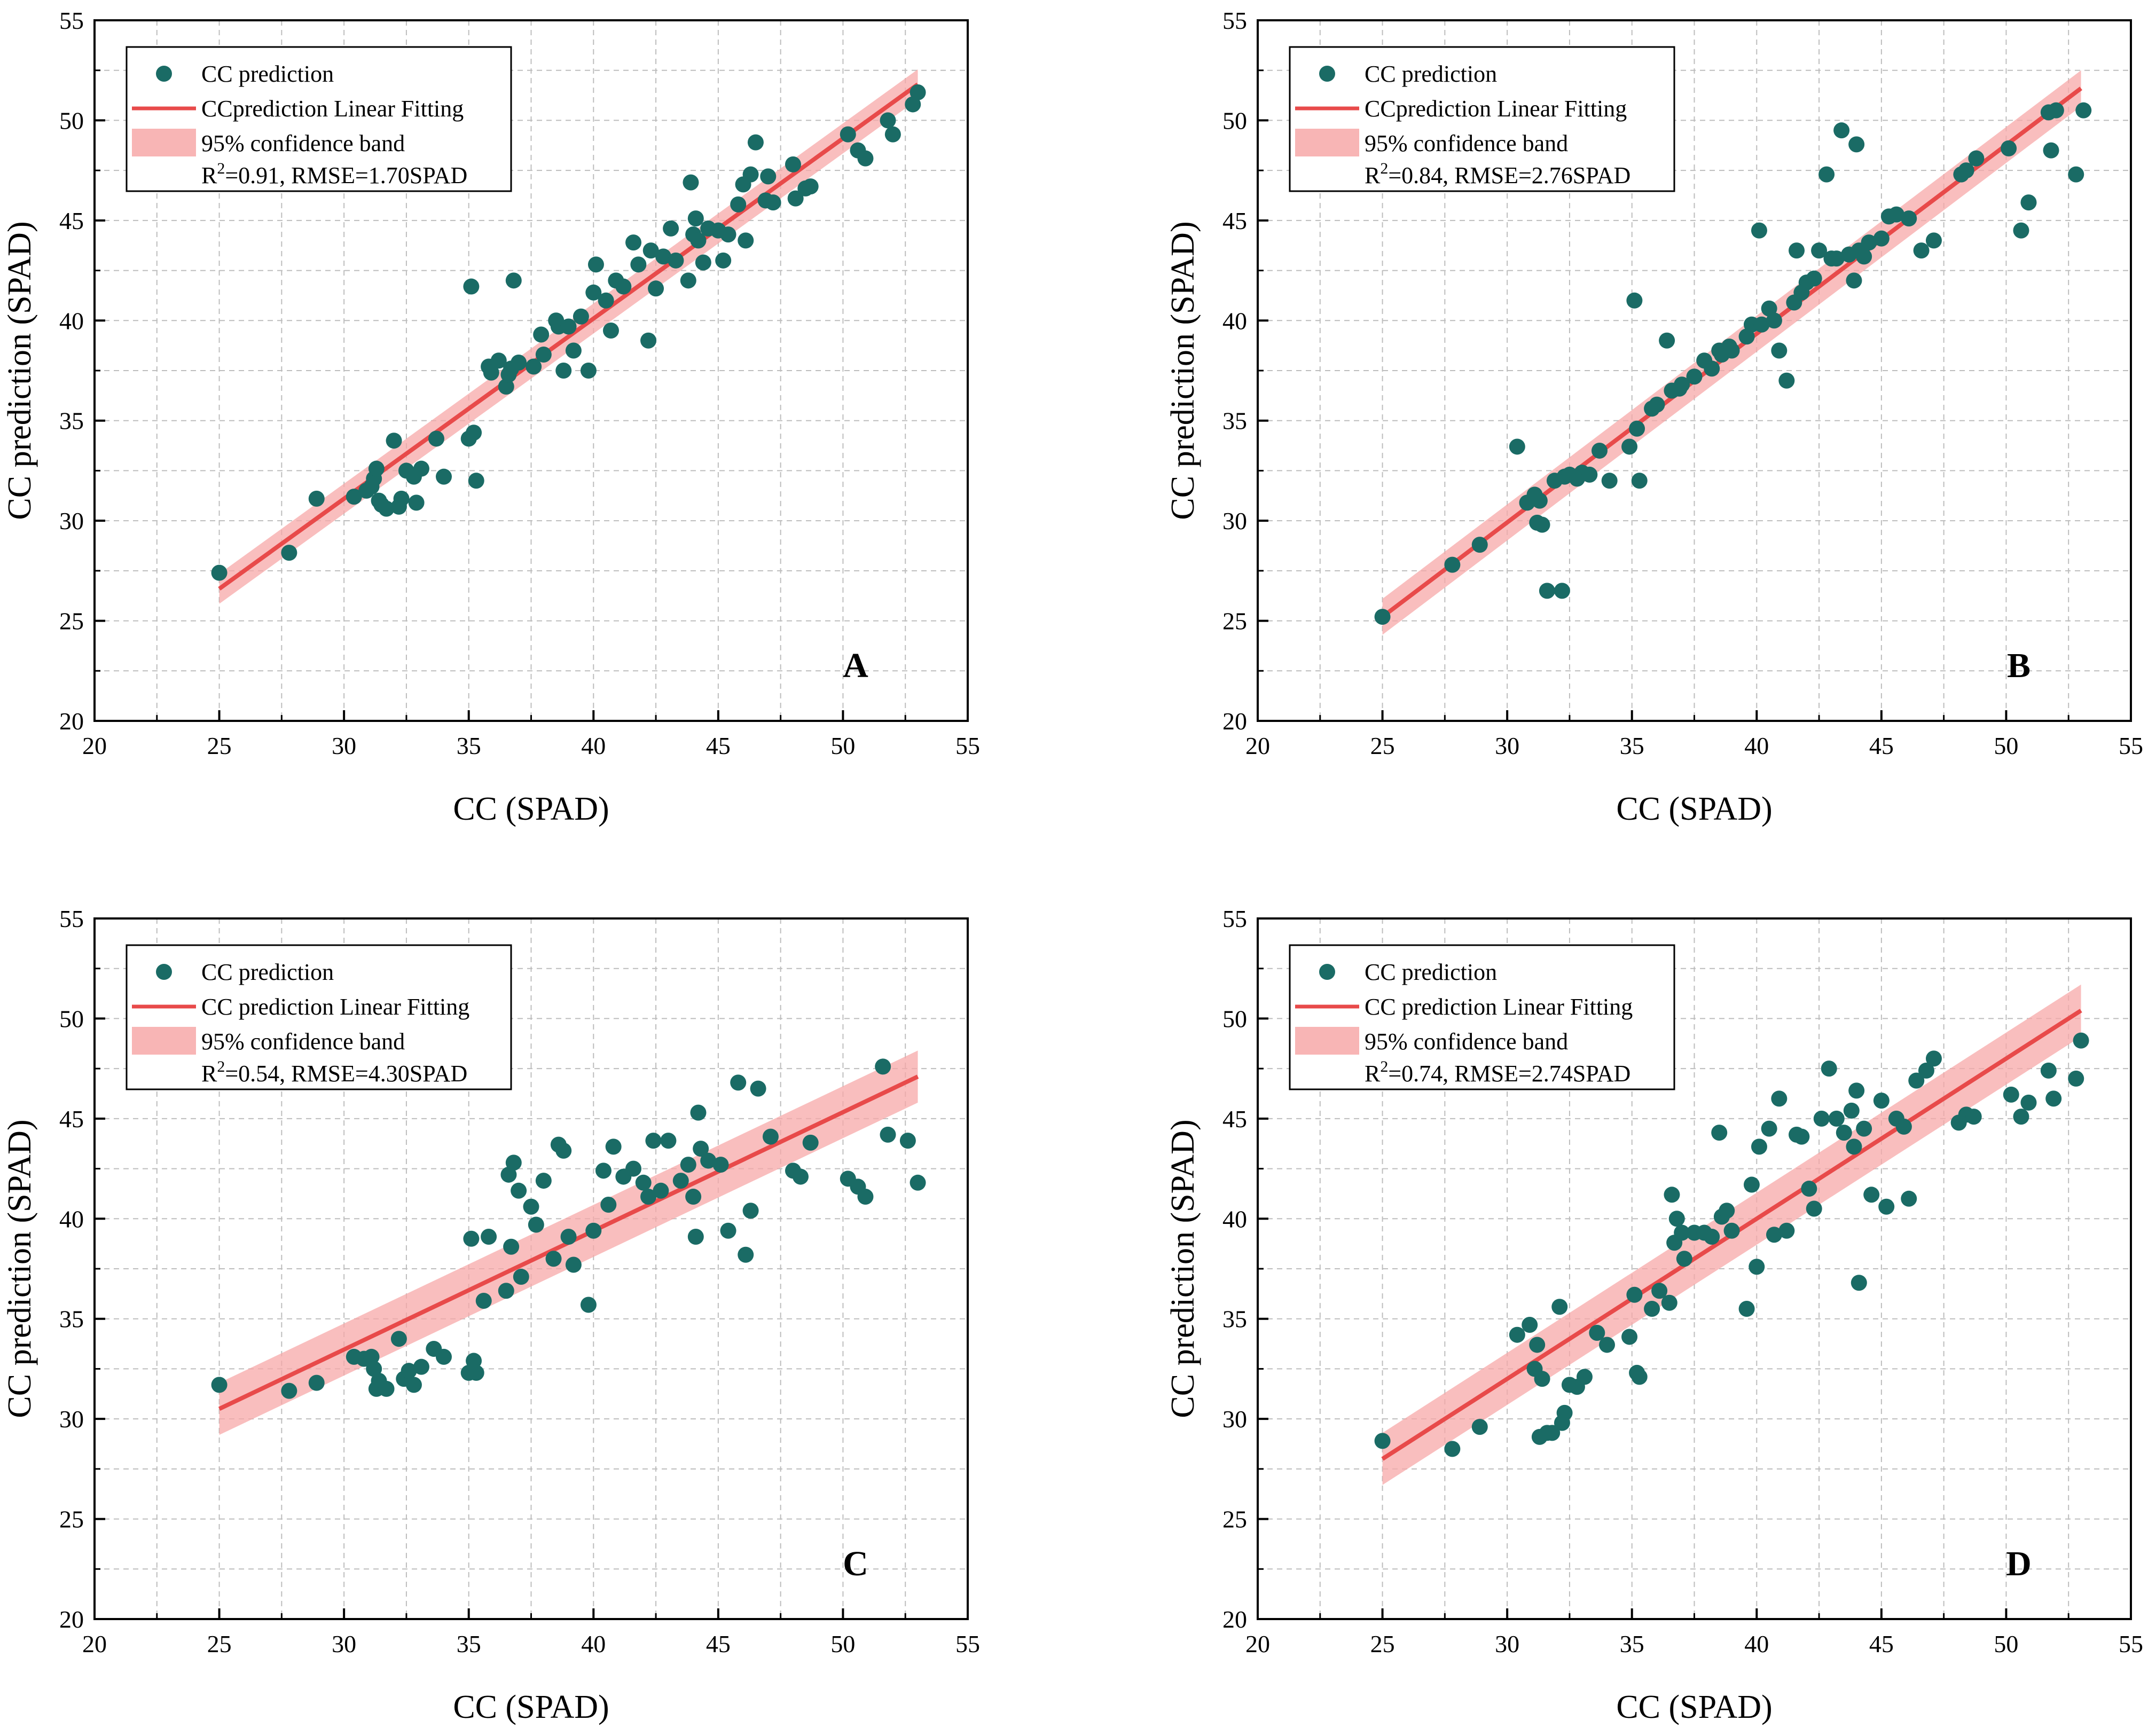 This screenshot has width=2148, height=1736. I want to click on legend-band-marker, so click(164, 142).